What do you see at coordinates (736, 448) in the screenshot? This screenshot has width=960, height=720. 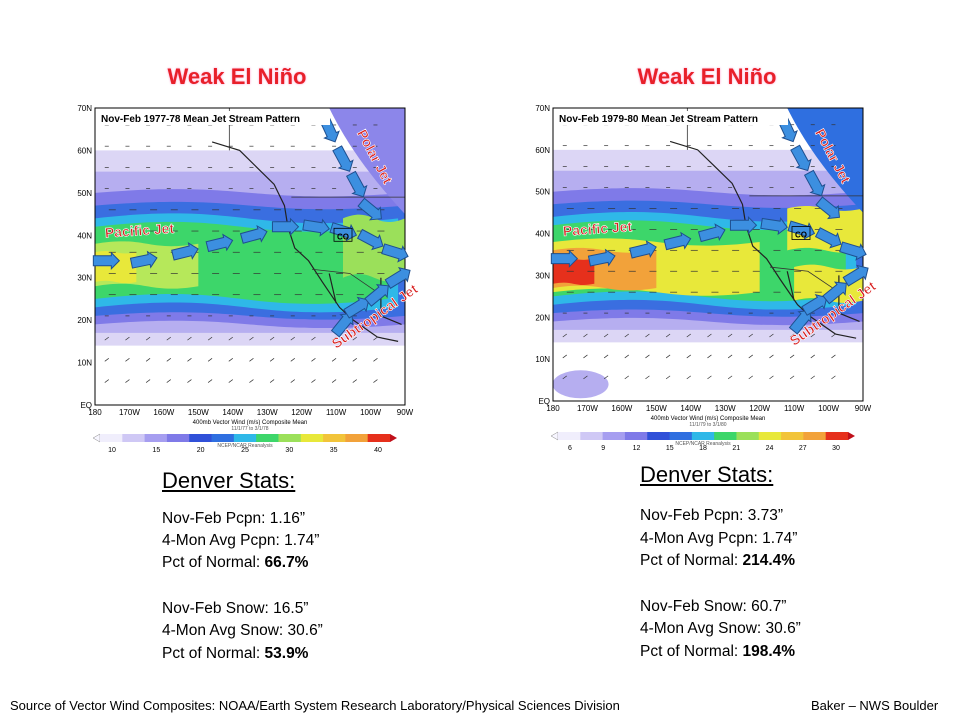 I see `colorbar-label: 21` at bounding box center [736, 448].